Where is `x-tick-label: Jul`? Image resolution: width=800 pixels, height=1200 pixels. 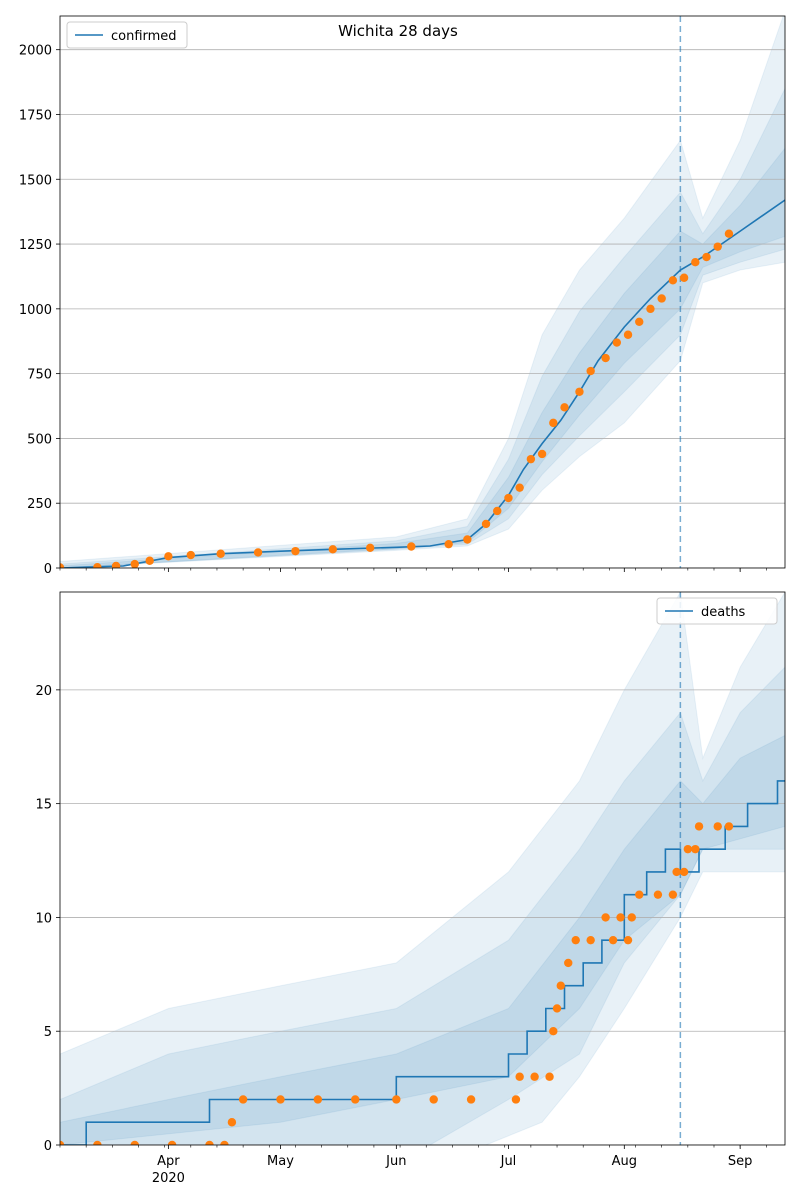 x-tick-label: Jul is located at coordinates (508, 1161).